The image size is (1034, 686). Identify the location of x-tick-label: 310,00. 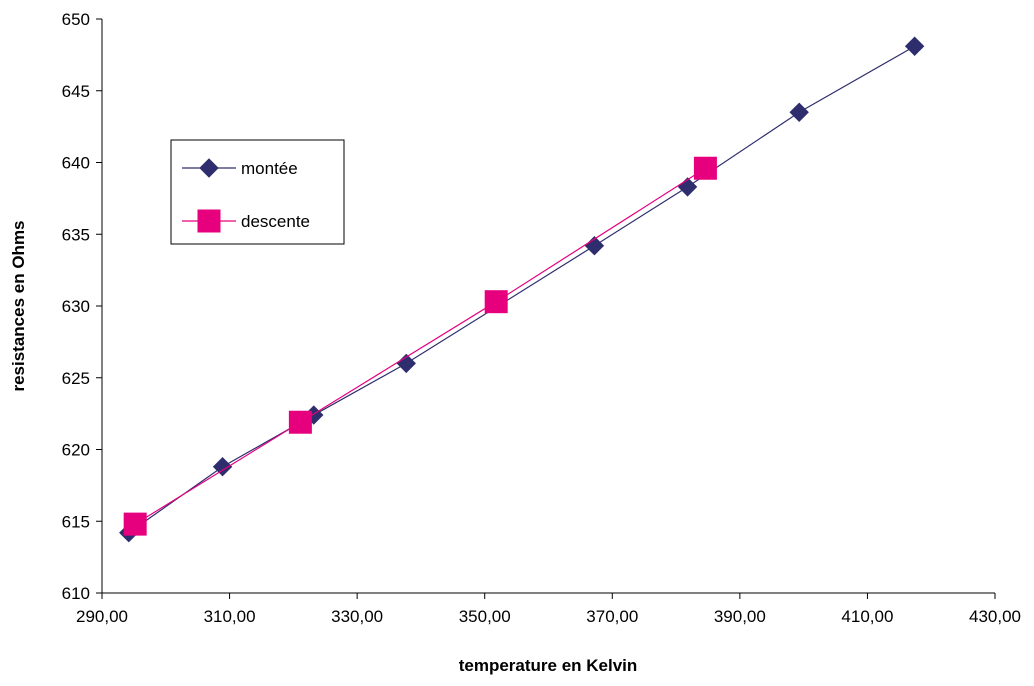
(230, 616).